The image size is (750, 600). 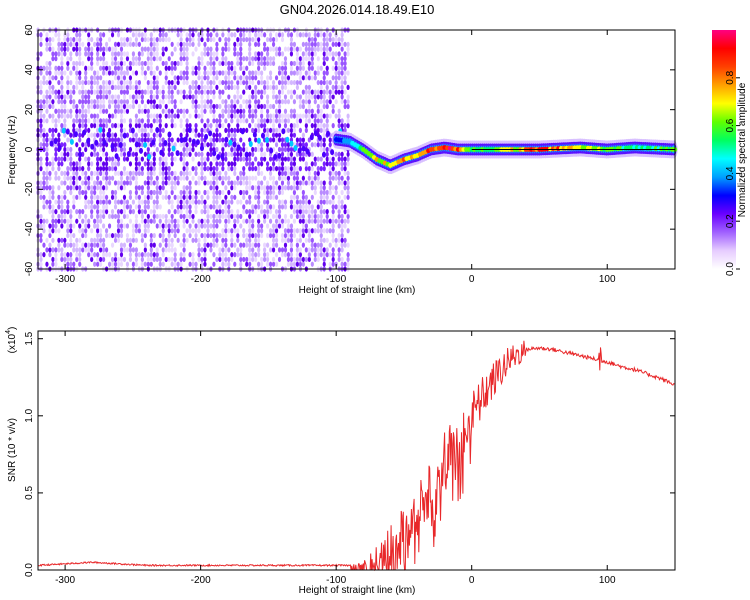 What do you see at coordinates (12, 343) in the screenshot?
I see `snr-multiplier-base: (x10` at bounding box center [12, 343].